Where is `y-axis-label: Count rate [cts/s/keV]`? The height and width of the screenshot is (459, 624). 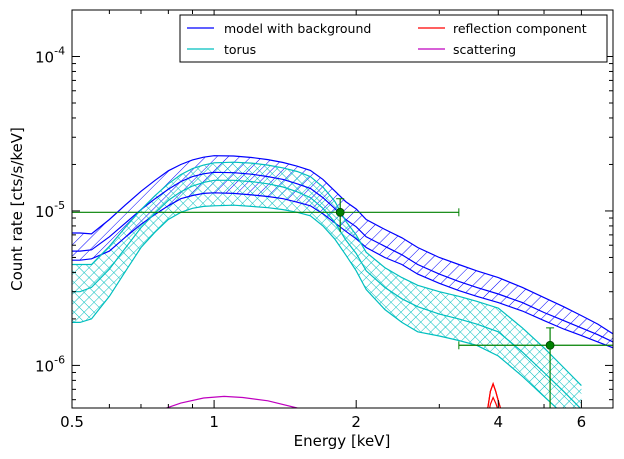
y-axis-label: Count rate [cts/s/keV] is located at coordinates (17, 209).